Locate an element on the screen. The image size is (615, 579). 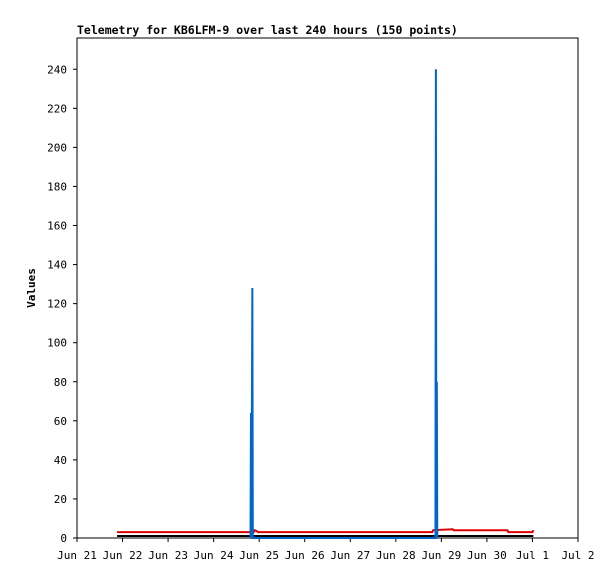
x-tick-label: Jun 26 is located at coordinates (305, 555).